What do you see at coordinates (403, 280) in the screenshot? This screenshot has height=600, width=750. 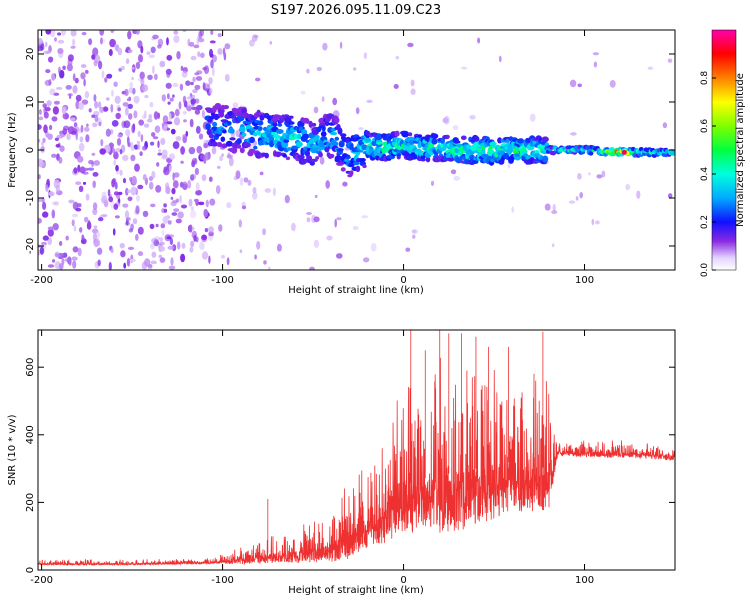 I see `x-tick-label: 0` at bounding box center [403, 280].